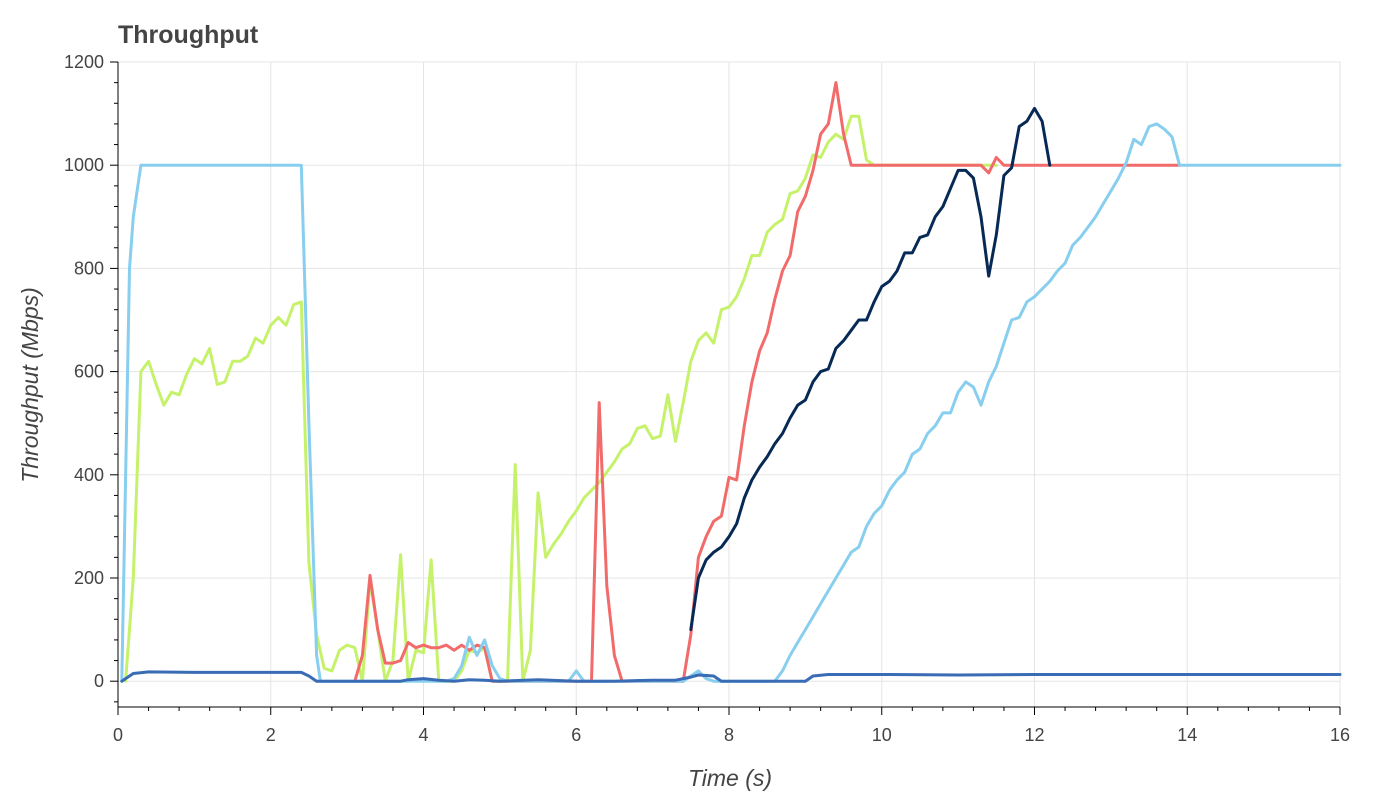  Describe the element at coordinates (576, 735) in the screenshot. I see `x-tick-label: 6` at that location.